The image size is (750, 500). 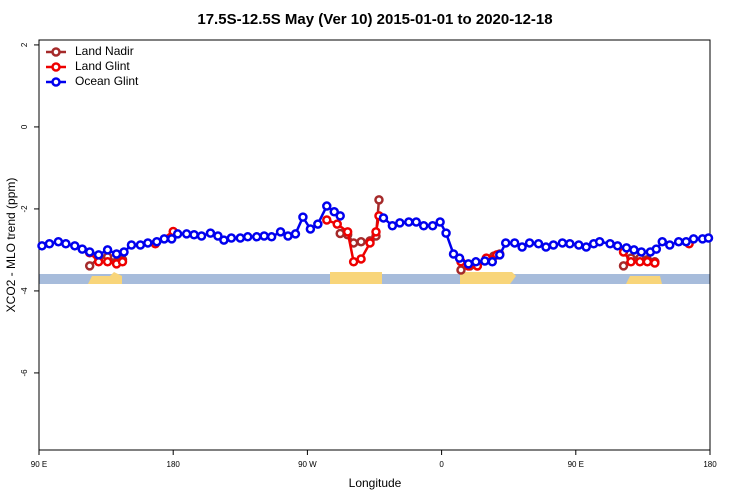 What do you see at coordinates (107, 81) in the screenshot?
I see `legend-label: Ocean Glint` at bounding box center [107, 81].